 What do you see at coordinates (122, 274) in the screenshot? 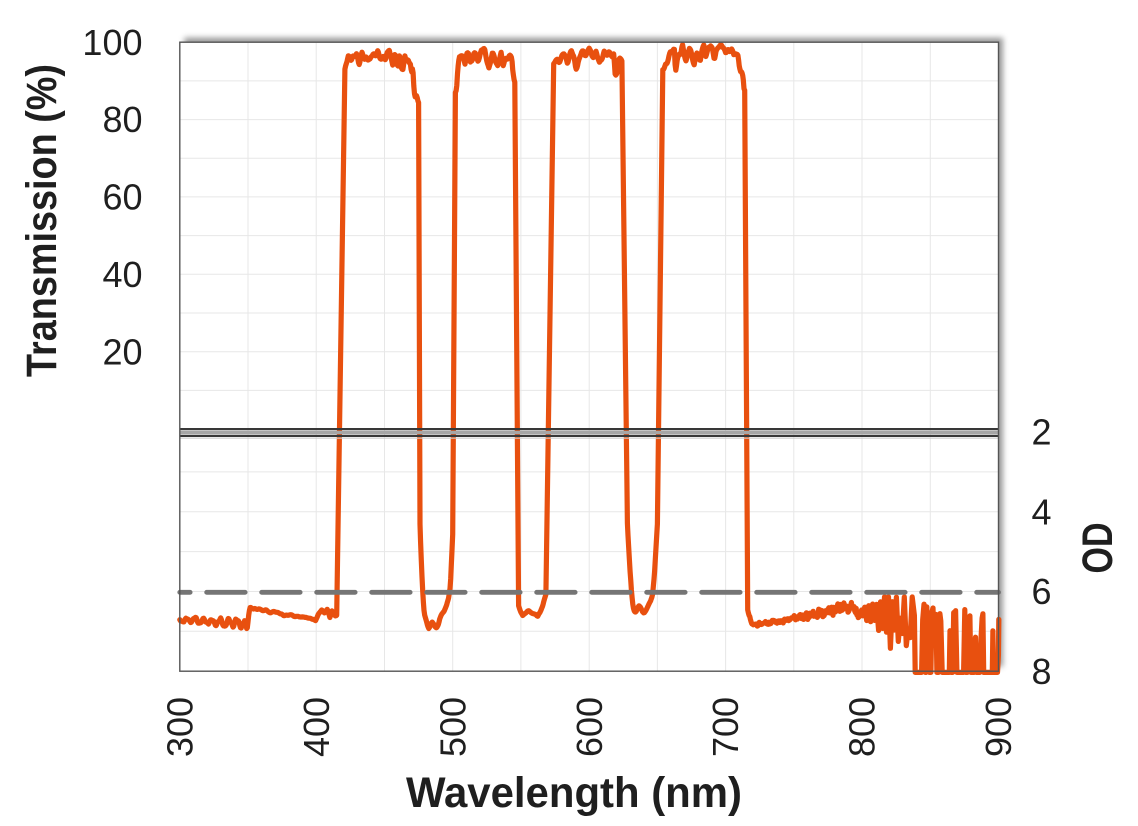
I see `svg-text: 40` at bounding box center [122, 274].